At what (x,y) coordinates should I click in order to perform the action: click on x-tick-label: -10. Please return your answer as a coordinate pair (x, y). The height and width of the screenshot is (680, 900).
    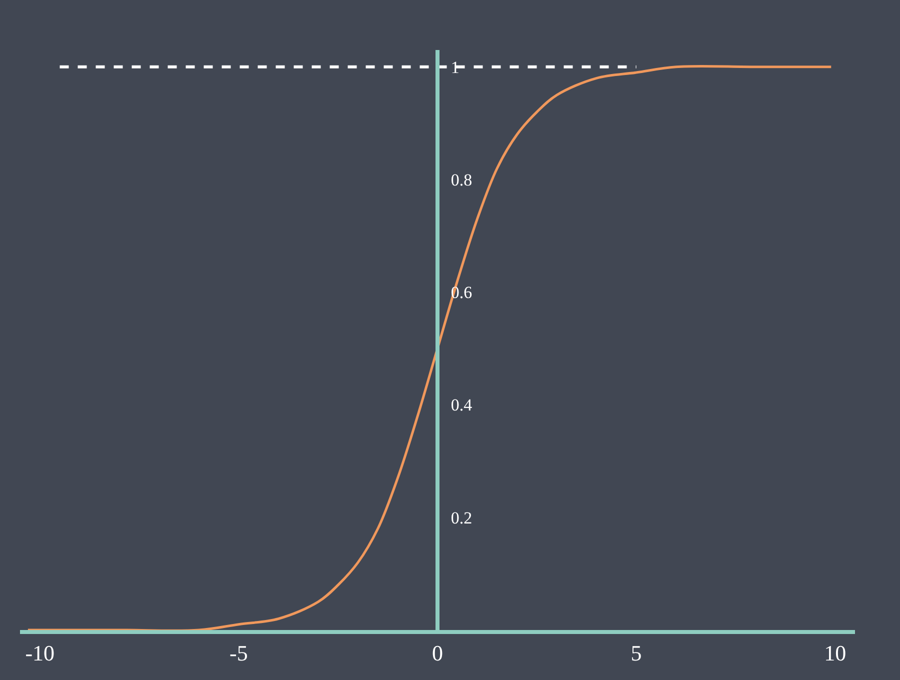
    Looking at the image, I should click on (40, 653).